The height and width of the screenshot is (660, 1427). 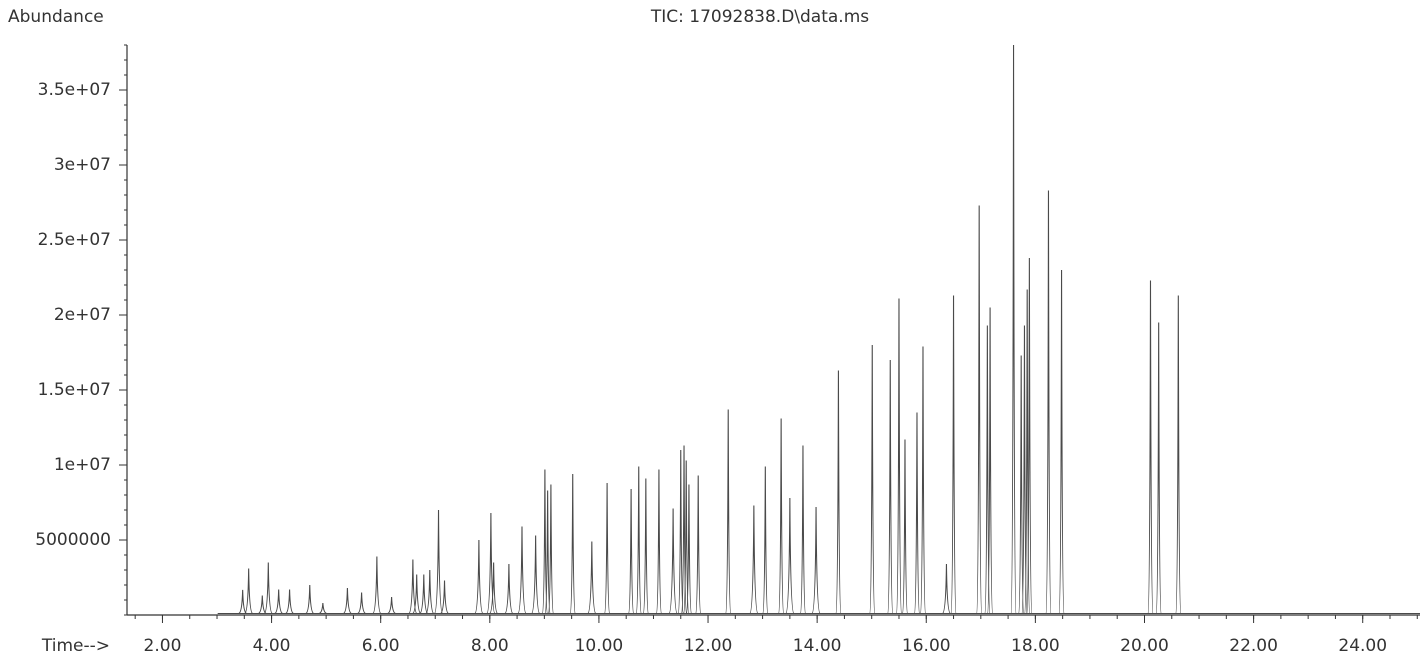 What do you see at coordinates (1144, 646) in the screenshot?
I see `x-tick-label: 20.00` at bounding box center [1144, 646].